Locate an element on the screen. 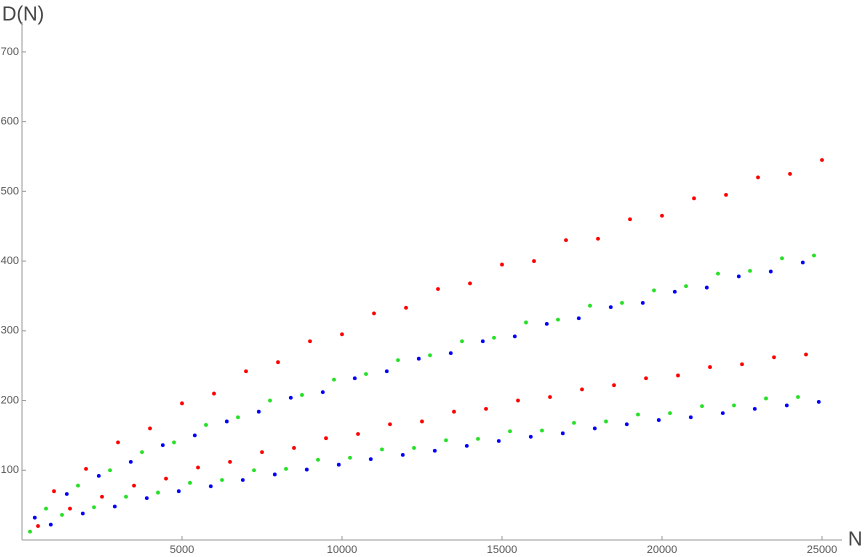  y-tick-label: 400 is located at coordinates (10, 261).